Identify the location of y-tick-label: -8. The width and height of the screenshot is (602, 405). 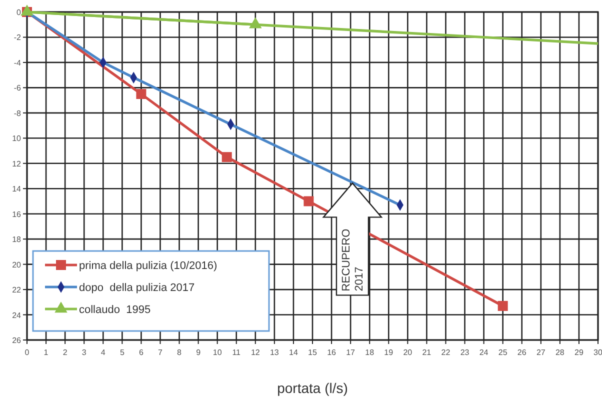
(18, 113).